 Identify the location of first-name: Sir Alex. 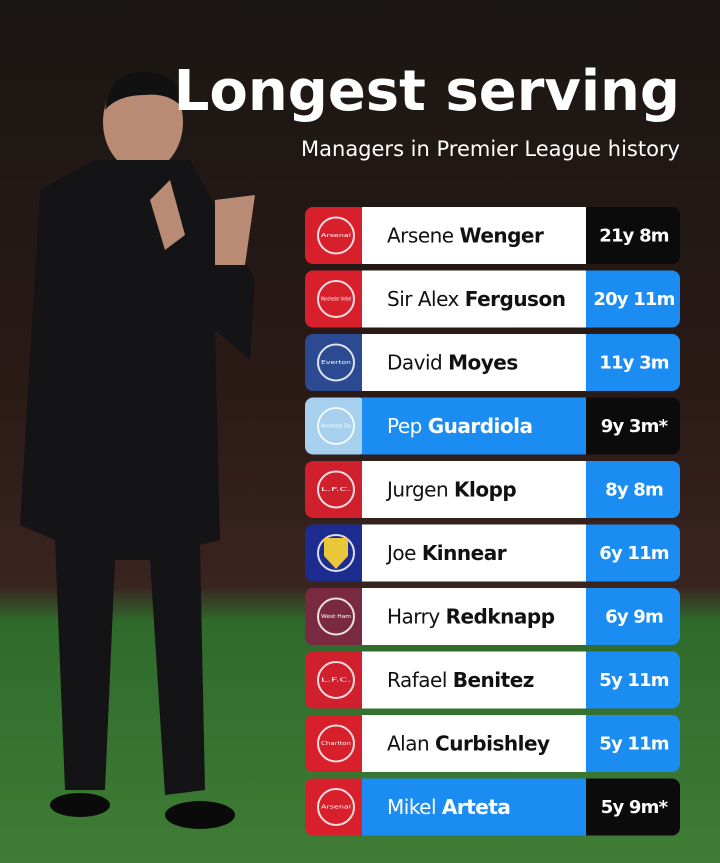
(423, 299).